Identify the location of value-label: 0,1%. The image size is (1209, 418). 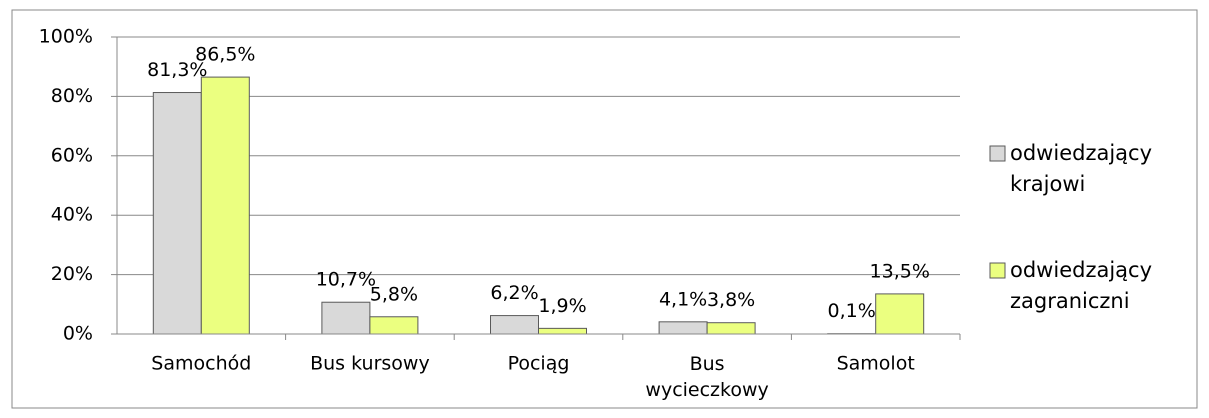
(852, 311).